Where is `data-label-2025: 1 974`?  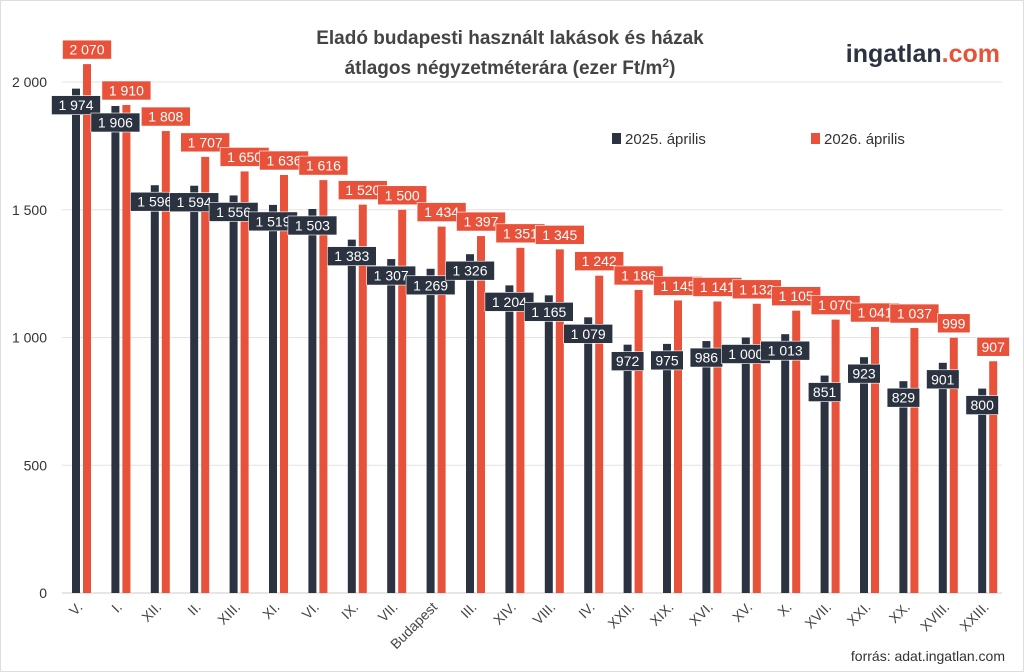
data-label-2025: 1 974 is located at coordinates (75, 105).